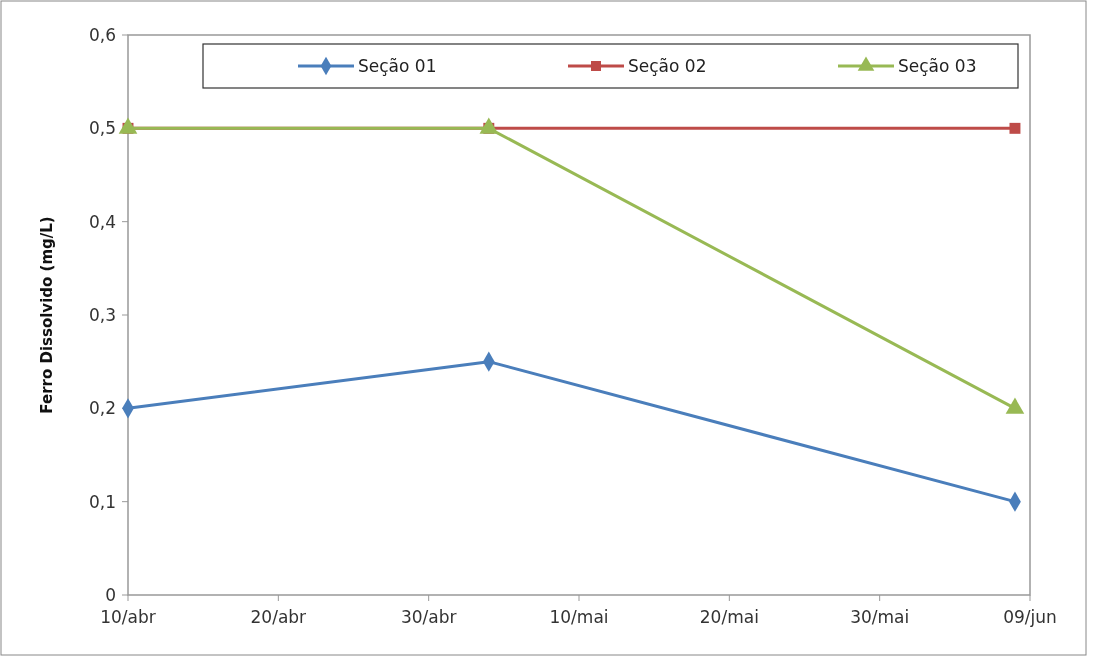 The width and height of the screenshot is (1093, 662). I want to click on x-tick-label: 10/abr, so click(128, 617).